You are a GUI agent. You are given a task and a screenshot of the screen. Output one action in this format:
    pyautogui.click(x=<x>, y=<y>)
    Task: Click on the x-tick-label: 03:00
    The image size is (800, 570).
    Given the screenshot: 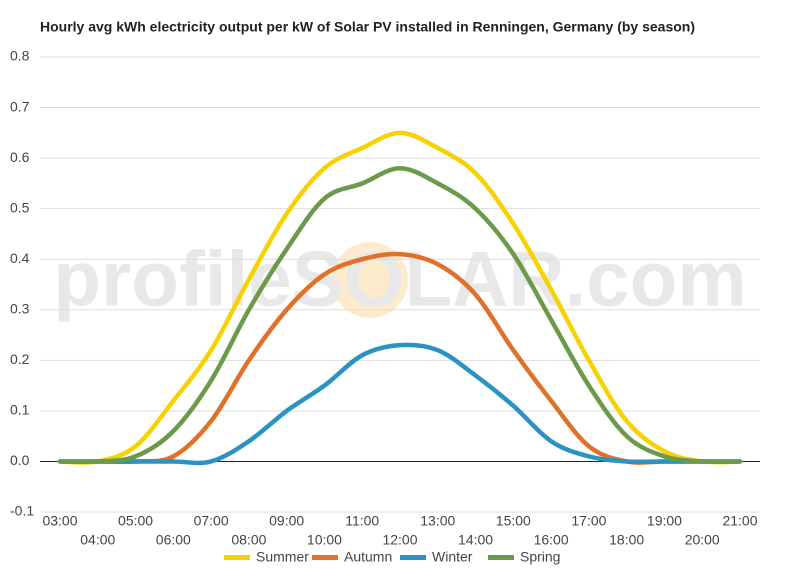 What is the action you would take?
    pyautogui.click(x=59, y=521)
    